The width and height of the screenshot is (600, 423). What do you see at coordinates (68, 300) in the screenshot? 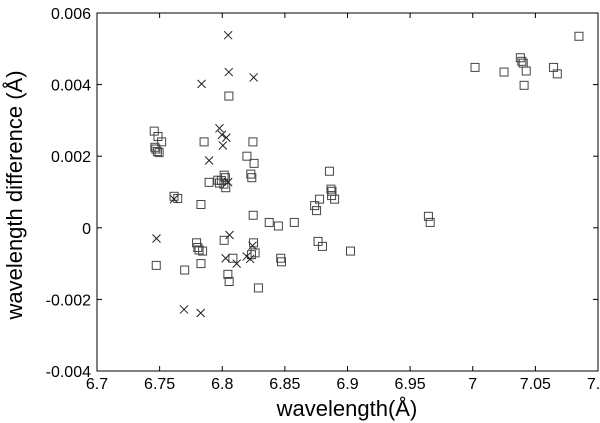
I see `y-tick-label: -0.002` at bounding box center [68, 300].